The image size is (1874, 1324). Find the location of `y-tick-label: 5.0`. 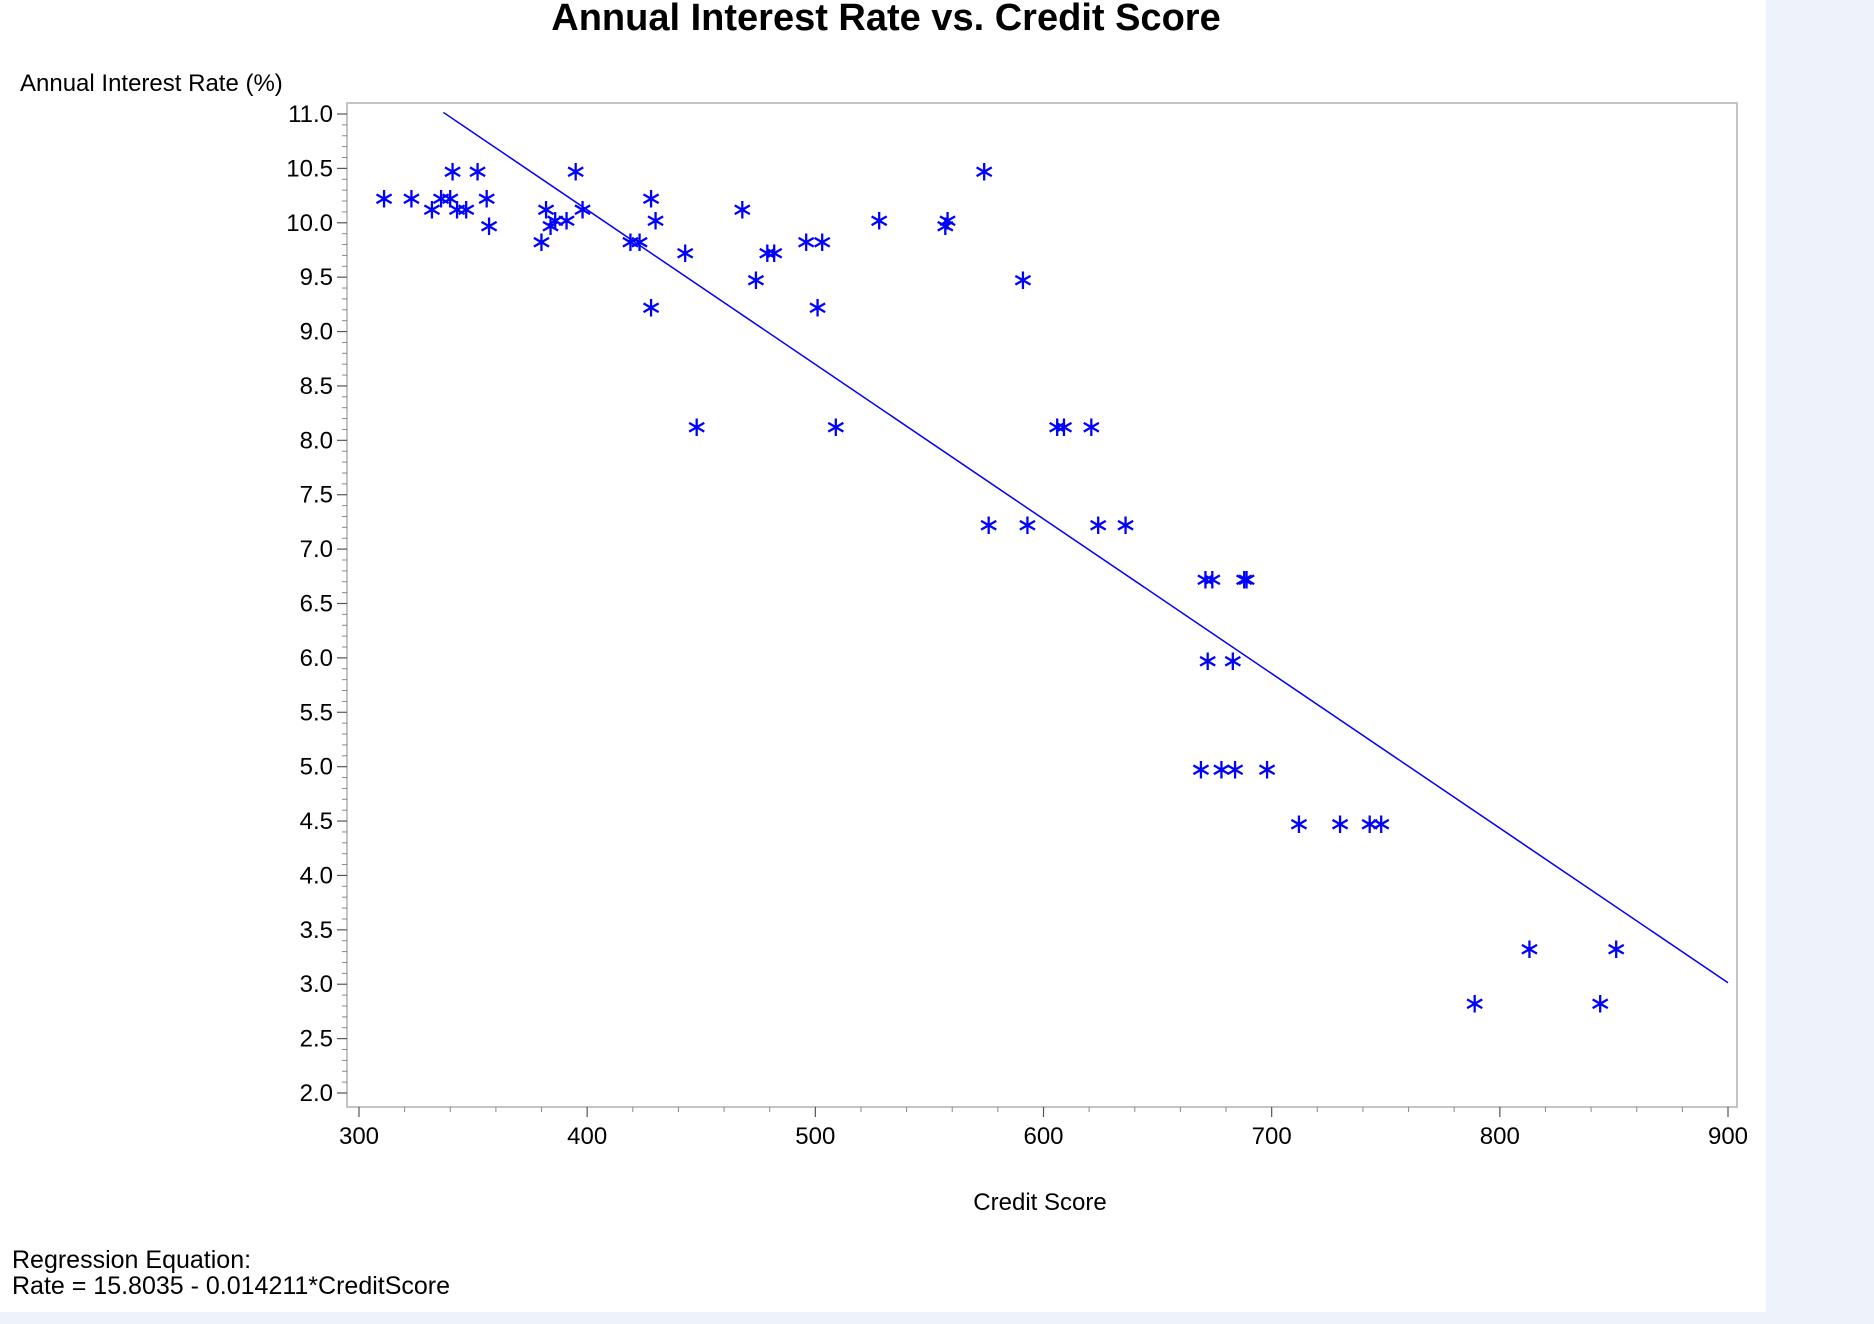

y-tick-label: 5.0 is located at coordinates (316, 767).